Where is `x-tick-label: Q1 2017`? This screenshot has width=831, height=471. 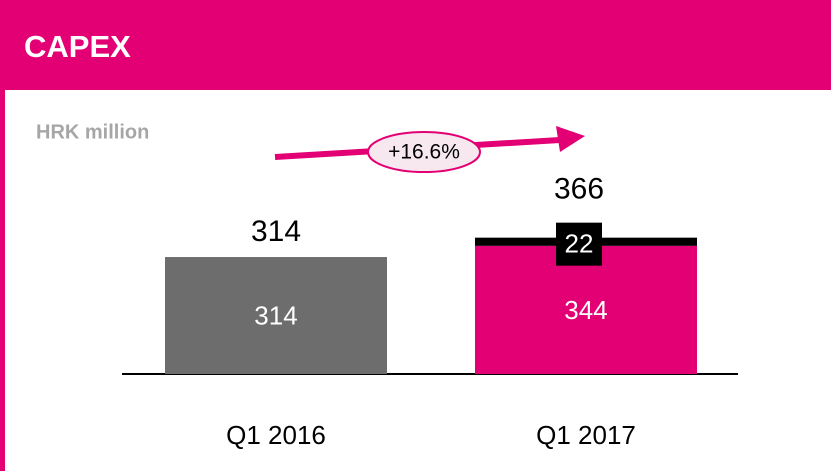
x-tick-label: Q1 2017 is located at coordinates (586, 435).